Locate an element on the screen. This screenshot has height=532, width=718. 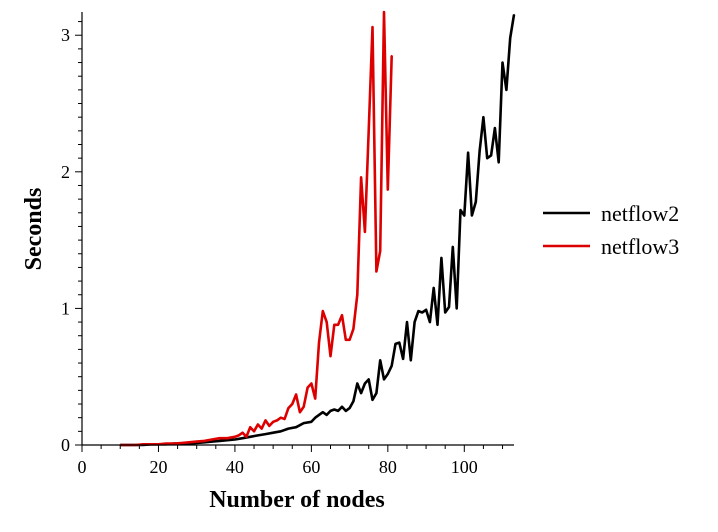
legend-label: netflow2 is located at coordinates (640, 213).